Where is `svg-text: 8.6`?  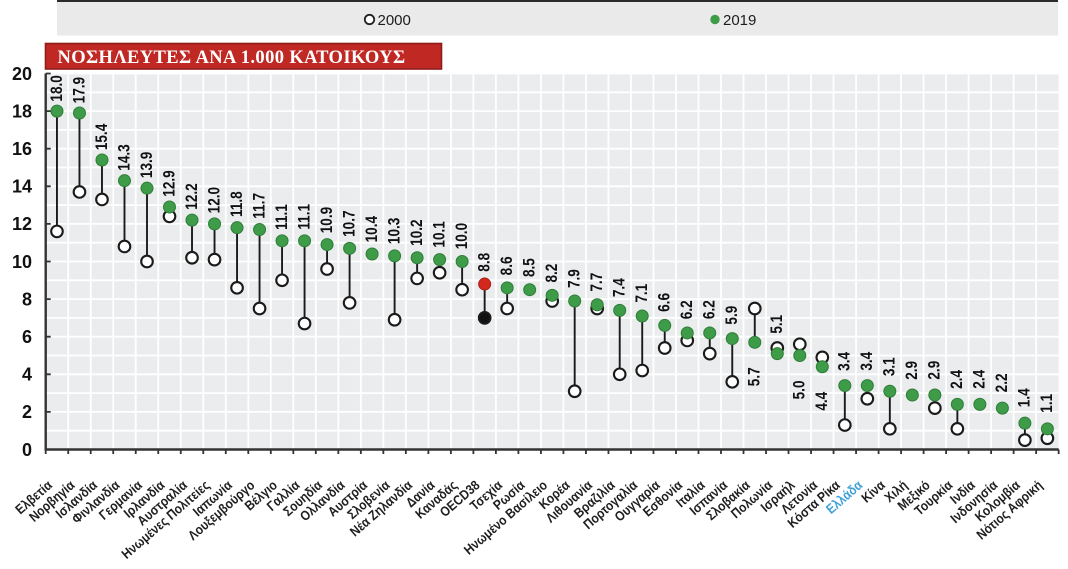 svg-text: 8.6 is located at coordinates (507, 265).